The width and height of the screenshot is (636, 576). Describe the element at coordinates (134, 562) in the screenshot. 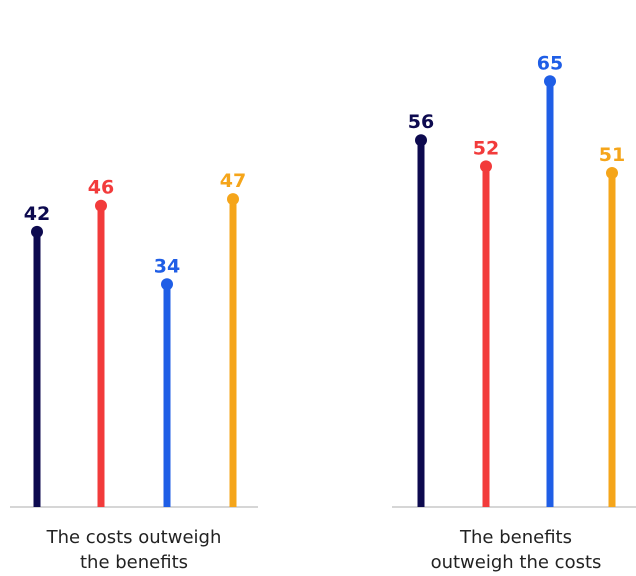

I see `category-label: the benefits` at that location.